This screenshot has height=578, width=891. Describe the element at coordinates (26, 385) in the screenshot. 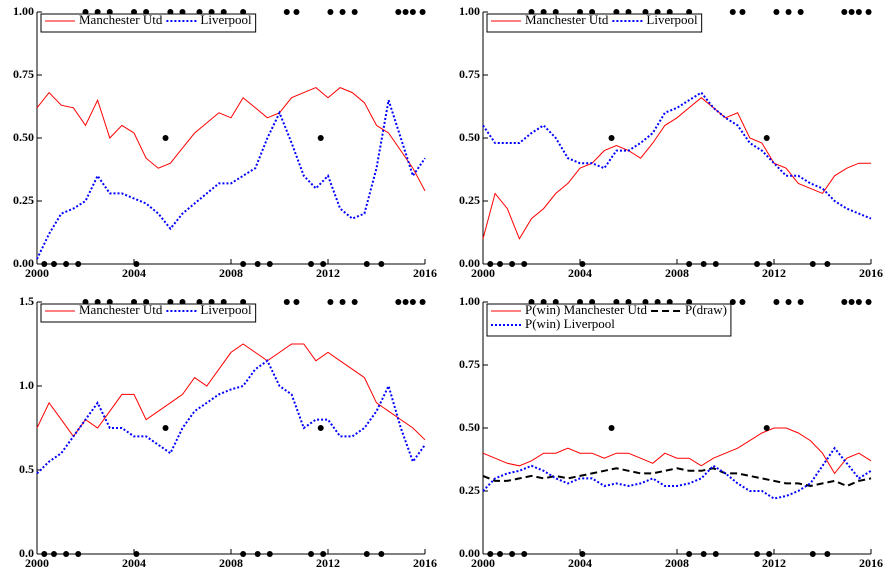

I see `y-tick-label: 1.0` at that location.